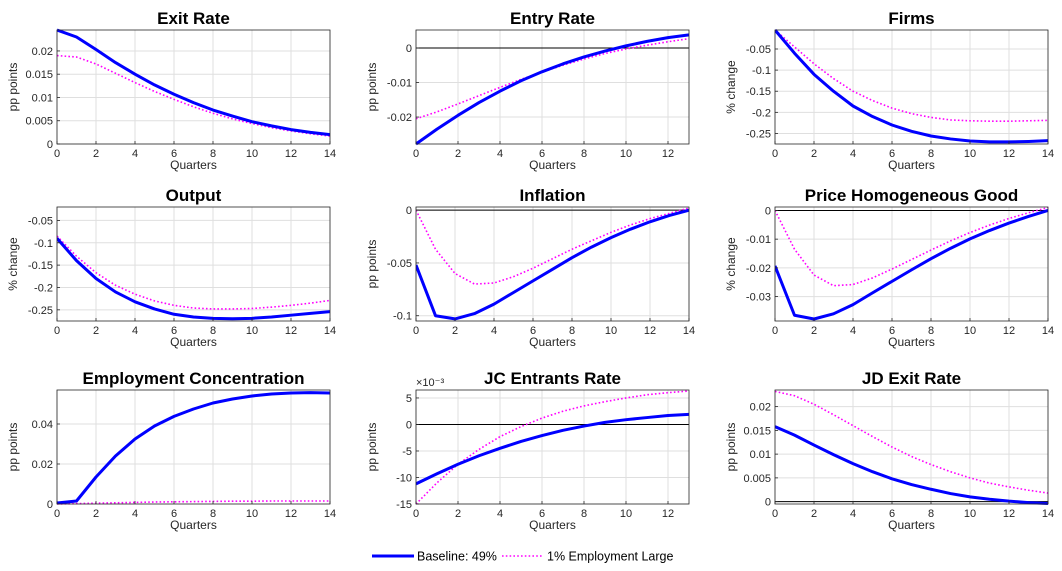 Image resolution: width=1062 pixels, height=571 pixels. I want to click on entry-rate-plot-area, so click(552, 87).